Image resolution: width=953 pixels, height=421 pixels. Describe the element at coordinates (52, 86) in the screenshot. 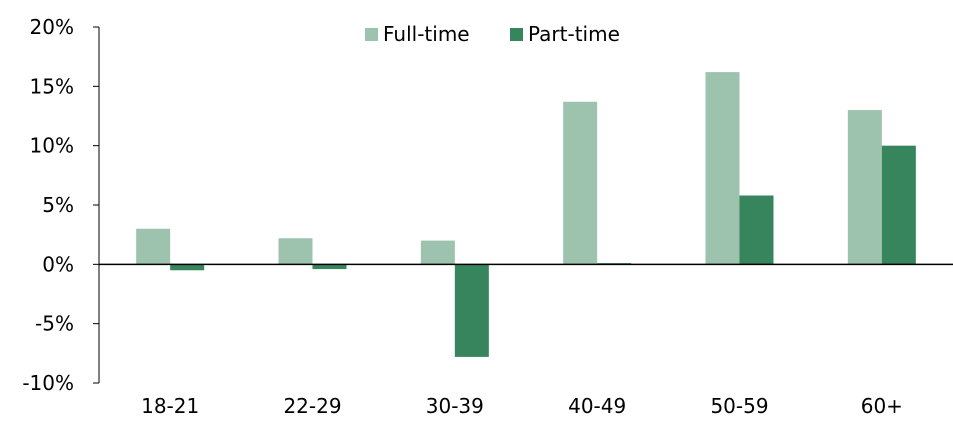

I see `y-tick-label: 15%` at that location.